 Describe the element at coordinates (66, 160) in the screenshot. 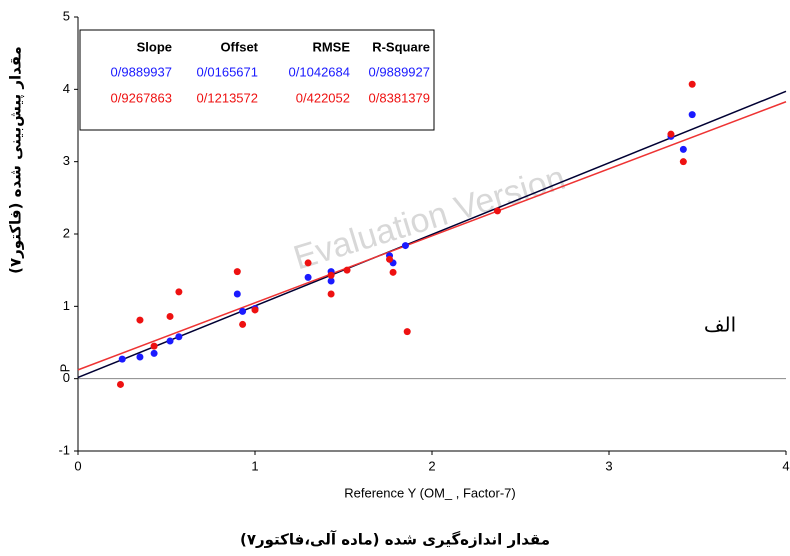

I see `y-tick-label: 3` at that location.